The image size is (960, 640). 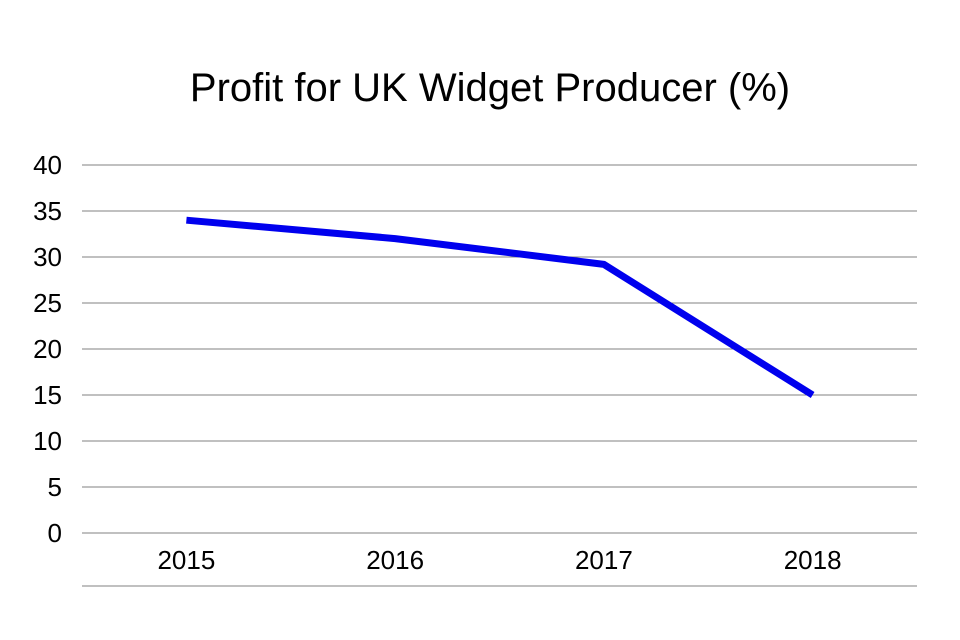 I want to click on y-tick-label: 20, so click(x=47, y=349).